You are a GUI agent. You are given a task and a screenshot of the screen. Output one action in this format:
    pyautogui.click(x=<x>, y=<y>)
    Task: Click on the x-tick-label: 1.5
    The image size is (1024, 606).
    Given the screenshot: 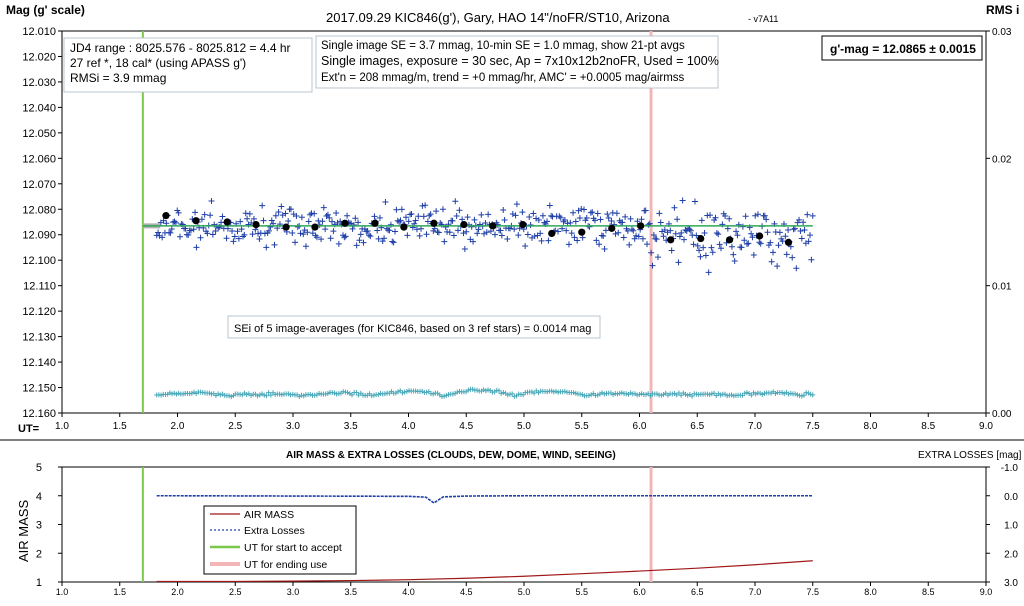 What is the action you would take?
    pyautogui.click(x=120, y=426)
    